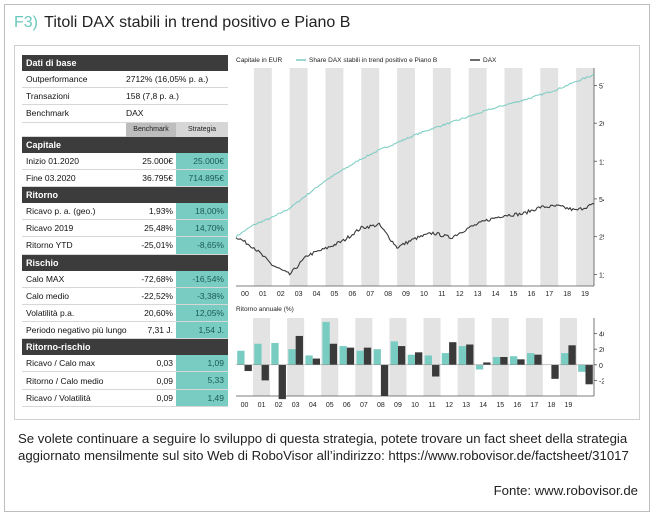 Image resolution: width=654 pixels, height=516 pixels. Describe the element at coordinates (125, 114) in the screenshot. I see `basics-row: Benchmark DAX` at that location.